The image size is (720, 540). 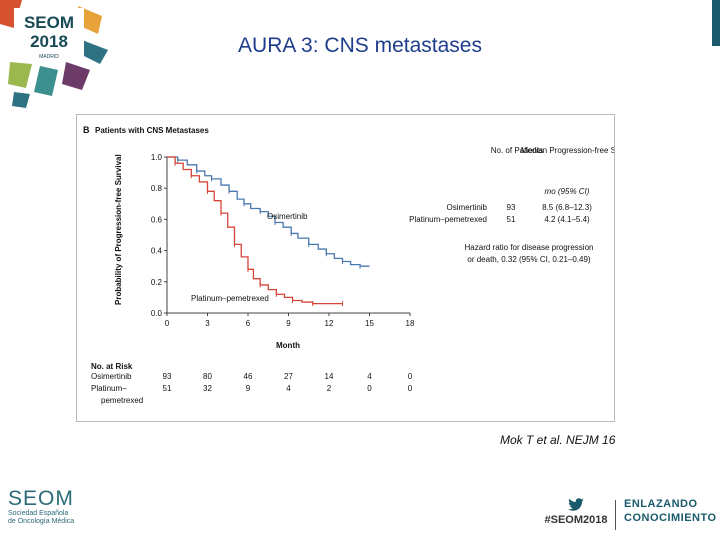 What do you see at coordinates (360, 45) in the screenshot?
I see `slide-title: AURA 3: CNS metastases` at bounding box center [360, 45].